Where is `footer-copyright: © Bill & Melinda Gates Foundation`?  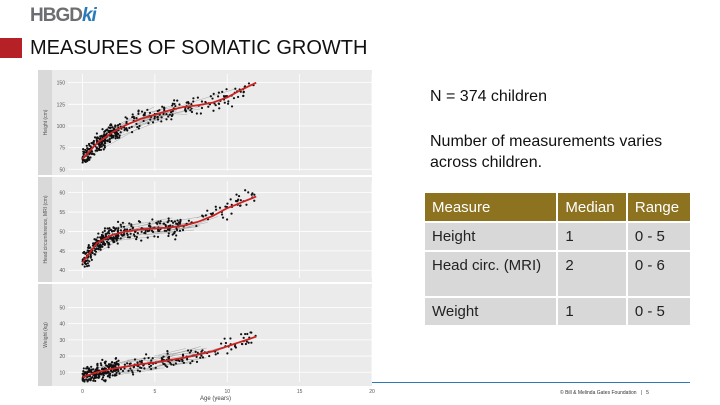 footer-copyright: © Bill & Melinda Gates Foundation is located at coordinates (598, 393).